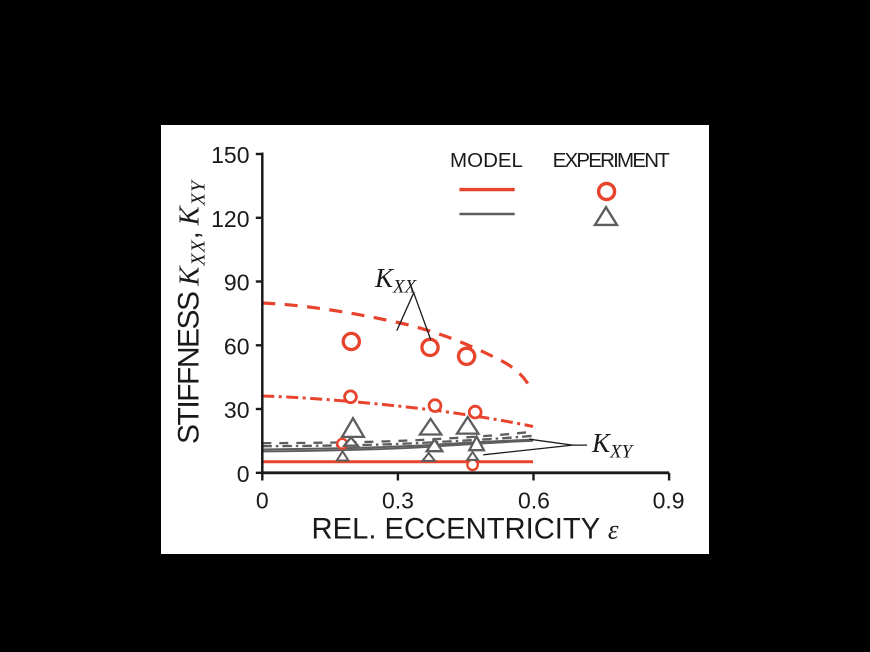 The width and height of the screenshot is (870, 652). Describe the element at coordinates (669, 500) in the screenshot. I see `svg-text: 0.9` at that location.